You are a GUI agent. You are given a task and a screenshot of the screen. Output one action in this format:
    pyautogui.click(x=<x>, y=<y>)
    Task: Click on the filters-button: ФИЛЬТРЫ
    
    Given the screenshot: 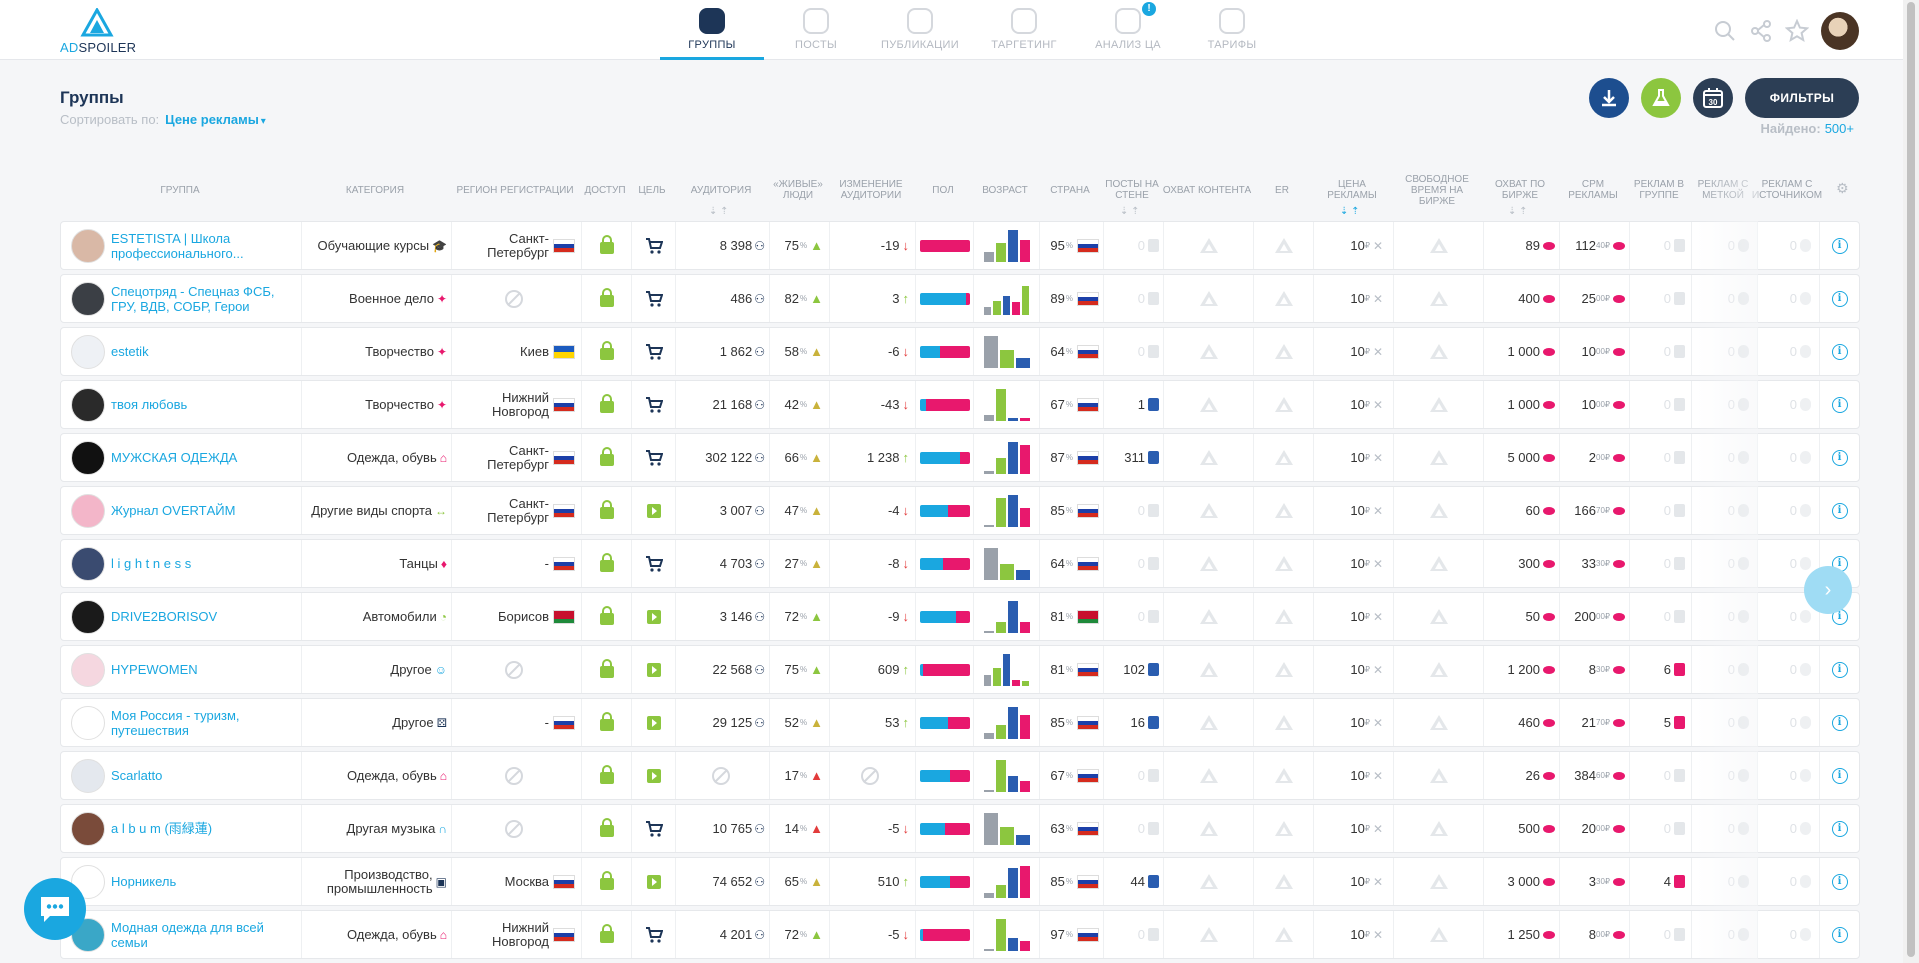 What is the action you would take?
    pyautogui.click(x=1802, y=98)
    